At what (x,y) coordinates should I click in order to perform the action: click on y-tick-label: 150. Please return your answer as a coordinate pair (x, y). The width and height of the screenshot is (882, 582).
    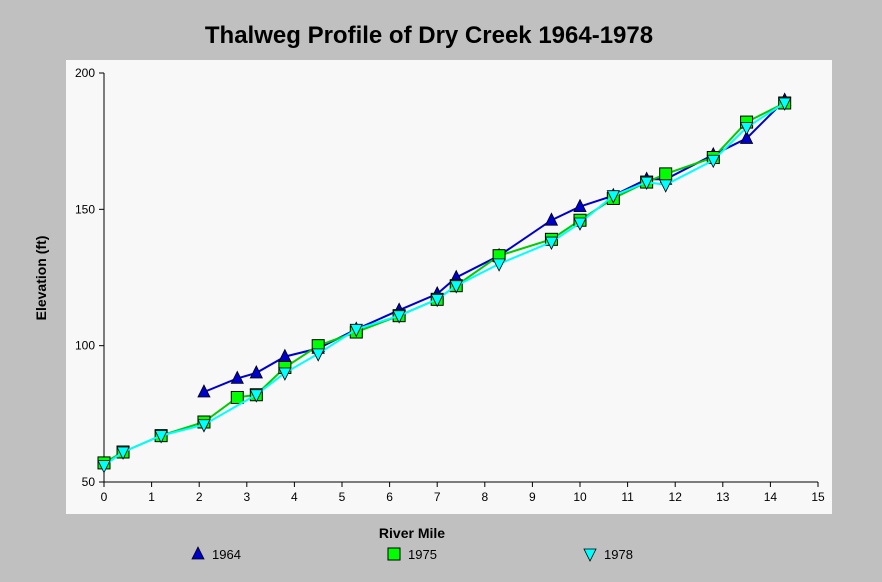
    Looking at the image, I should click on (85, 209).